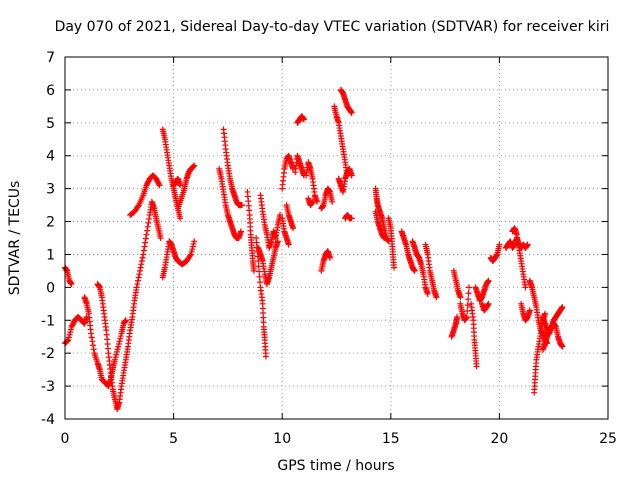 This screenshot has height=480, width=640. Describe the element at coordinates (50, 190) in the screenshot. I see `y-tick-label: 3` at that location.